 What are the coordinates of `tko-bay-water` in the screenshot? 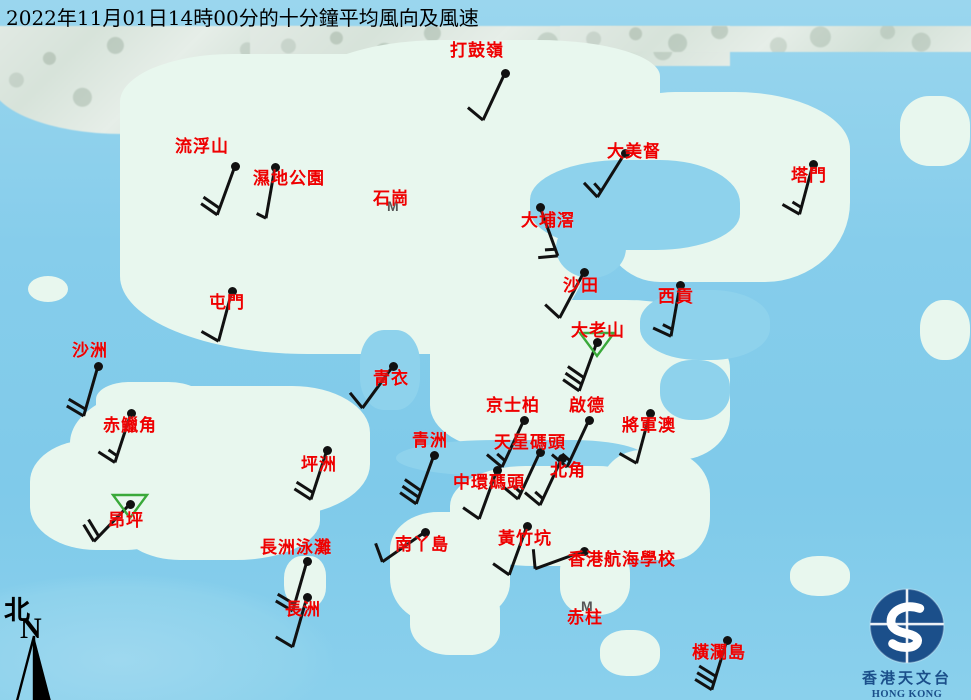 It's located at (695, 390).